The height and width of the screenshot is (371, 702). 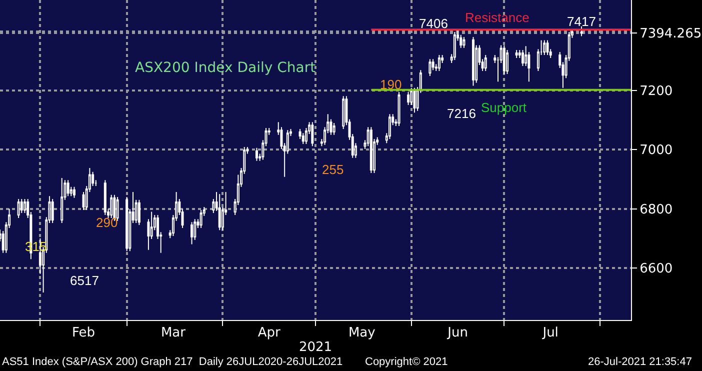 I want to click on text: Copyright© 2021, so click(x=406, y=362).